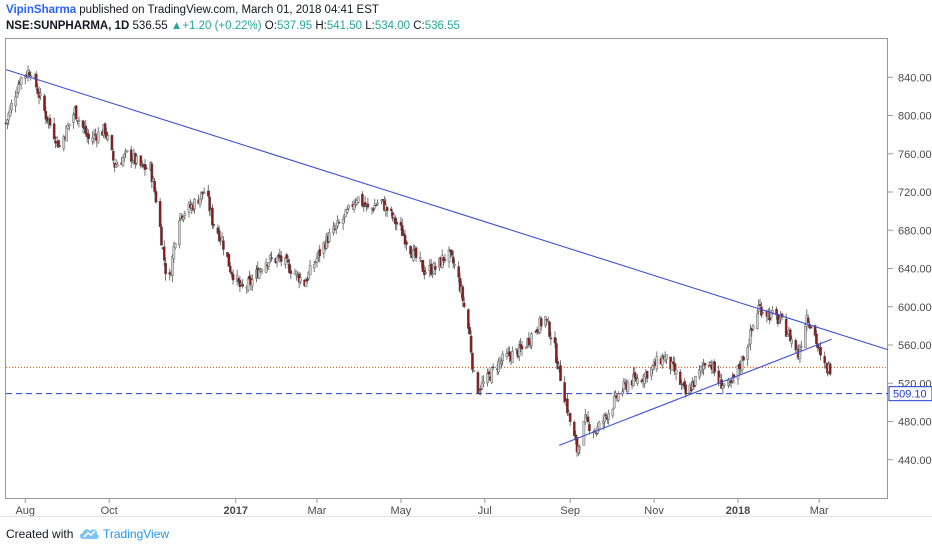 This screenshot has height=551, width=932. What do you see at coordinates (915, 308) in the screenshot?
I see `y-tick-label: 600.00` at bounding box center [915, 308].